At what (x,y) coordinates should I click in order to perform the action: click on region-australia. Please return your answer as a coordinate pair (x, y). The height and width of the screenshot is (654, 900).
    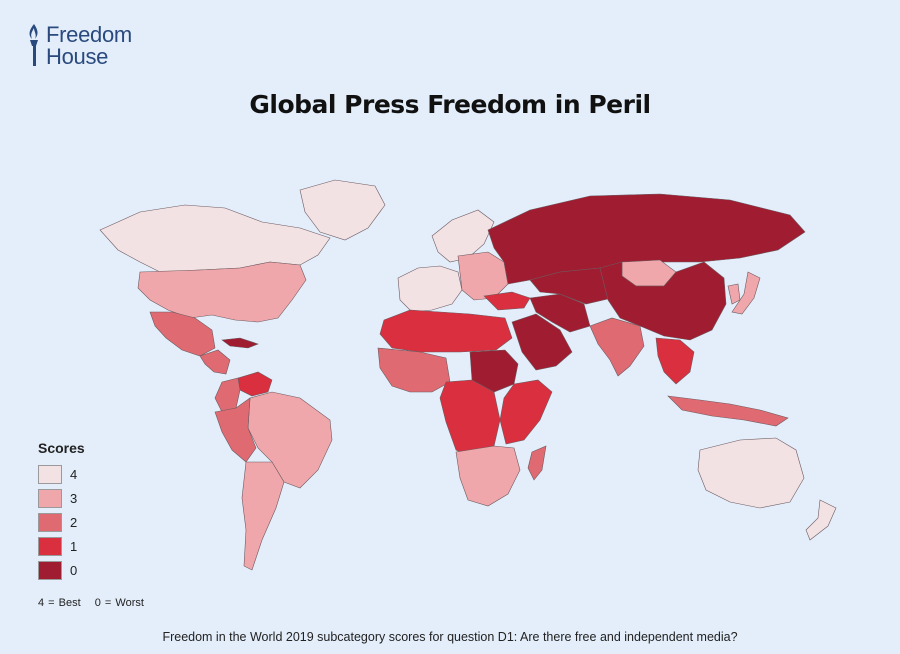
    Looking at the image, I should click on (751, 473).